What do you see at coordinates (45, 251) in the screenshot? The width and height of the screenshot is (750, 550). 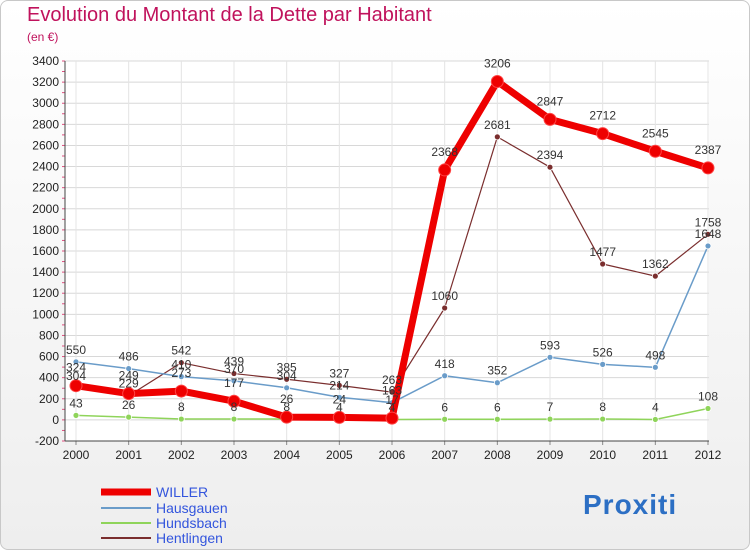 I see `y-tick-label: 1600` at bounding box center [45, 251].